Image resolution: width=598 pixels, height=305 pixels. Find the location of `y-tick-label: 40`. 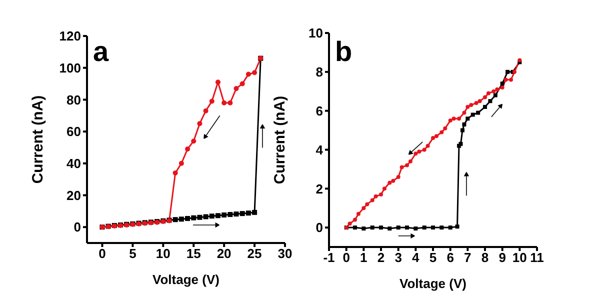

y-tick-label: 40 is located at coordinates (73, 163).